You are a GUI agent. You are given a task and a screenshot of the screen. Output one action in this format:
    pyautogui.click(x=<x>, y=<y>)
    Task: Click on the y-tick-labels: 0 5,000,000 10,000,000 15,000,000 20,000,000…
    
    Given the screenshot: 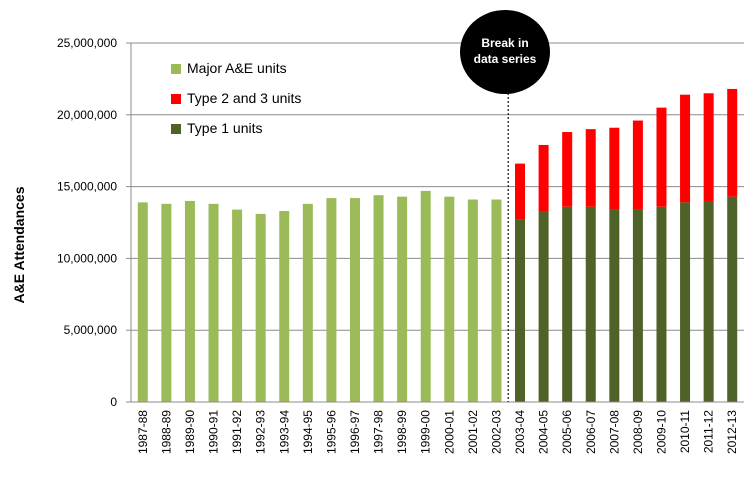 What is the action you would take?
    pyautogui.click(x=94, y=222)
    